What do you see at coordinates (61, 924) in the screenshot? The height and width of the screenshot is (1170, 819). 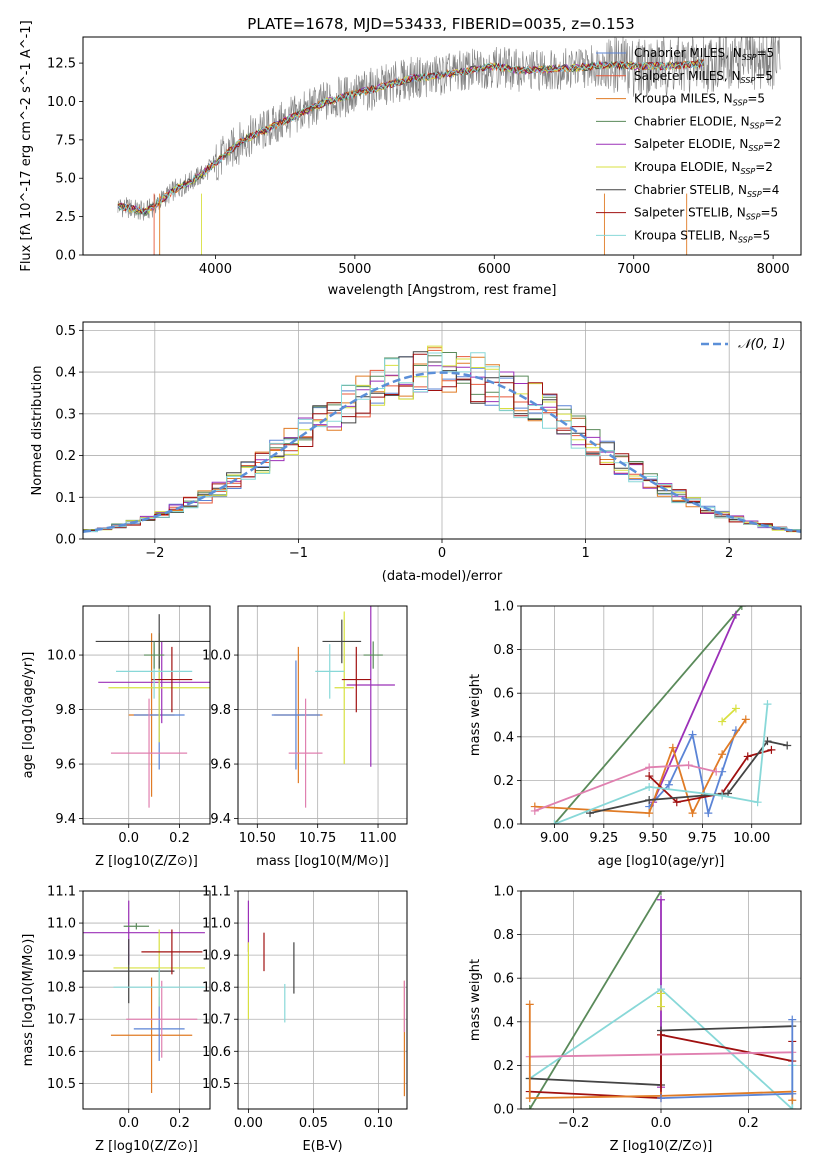 I see `y-tick-label: 11.0` at bounding box center [61, 924].